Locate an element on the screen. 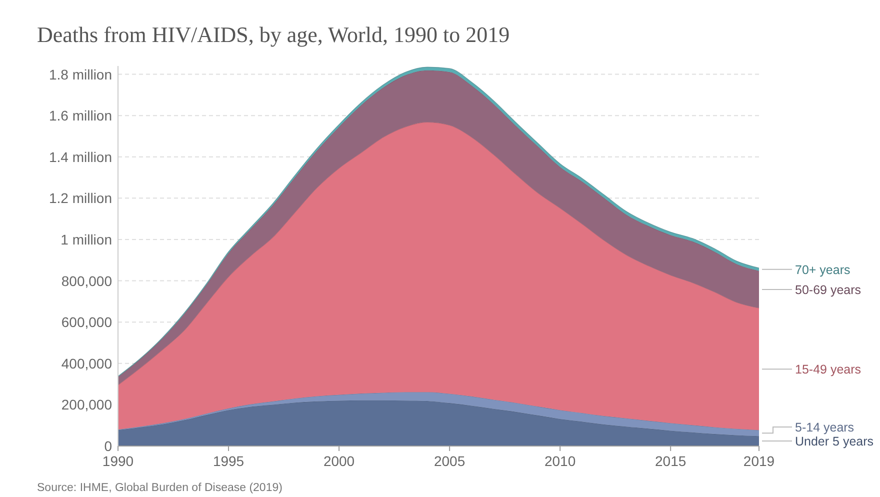  y-tick-label: 400,000 is located at coordinates (86, 363).